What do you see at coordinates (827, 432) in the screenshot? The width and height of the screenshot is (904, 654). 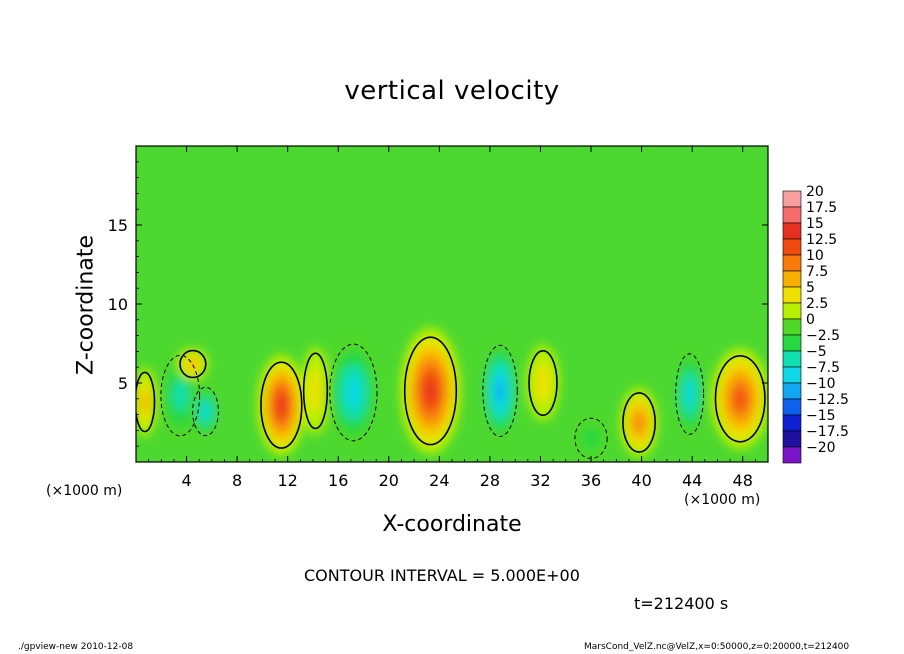 I see `colorbar-label-15: −17.5` at bounding box center [827, 432].